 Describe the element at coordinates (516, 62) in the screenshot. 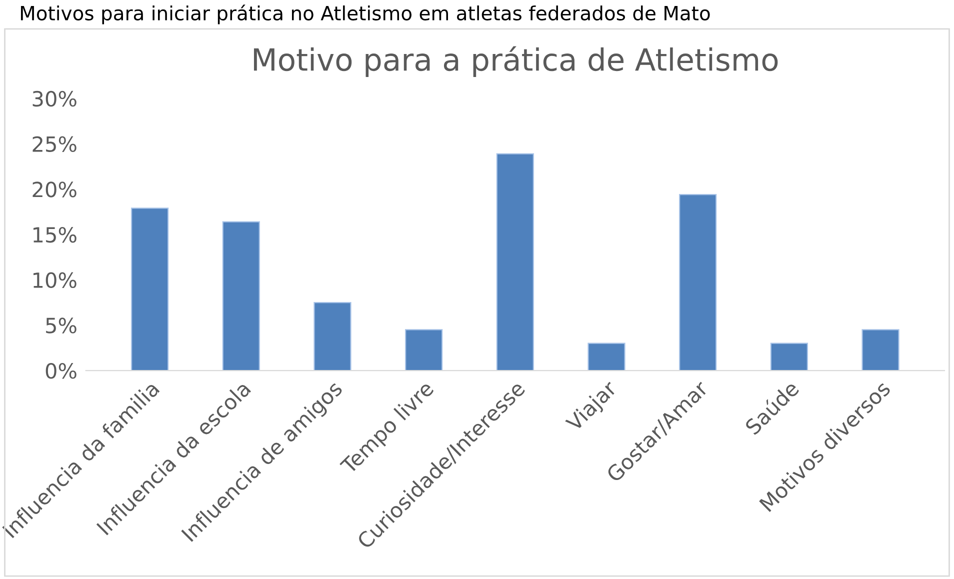

I see `chart-title: Motivo para a prática de Atletismo` at that location.